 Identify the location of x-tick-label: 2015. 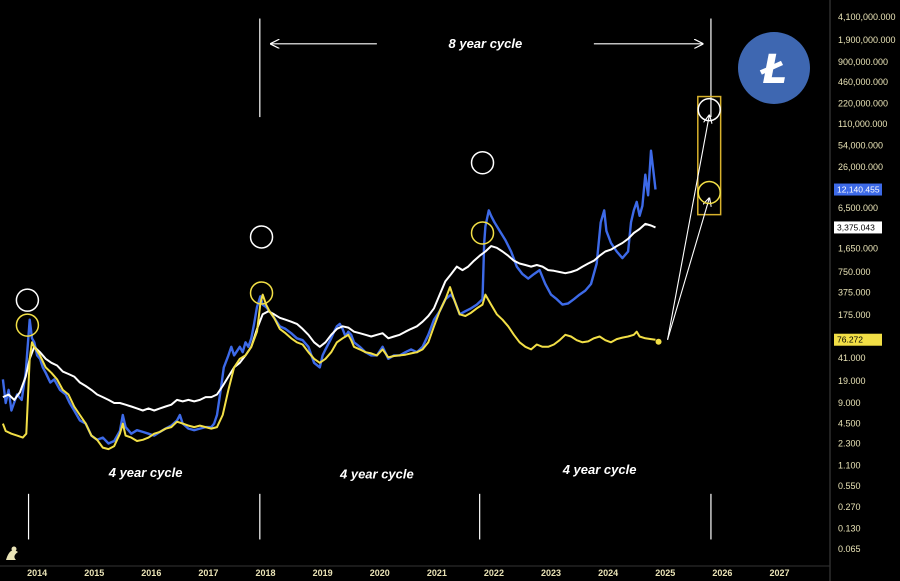
(94, 573).